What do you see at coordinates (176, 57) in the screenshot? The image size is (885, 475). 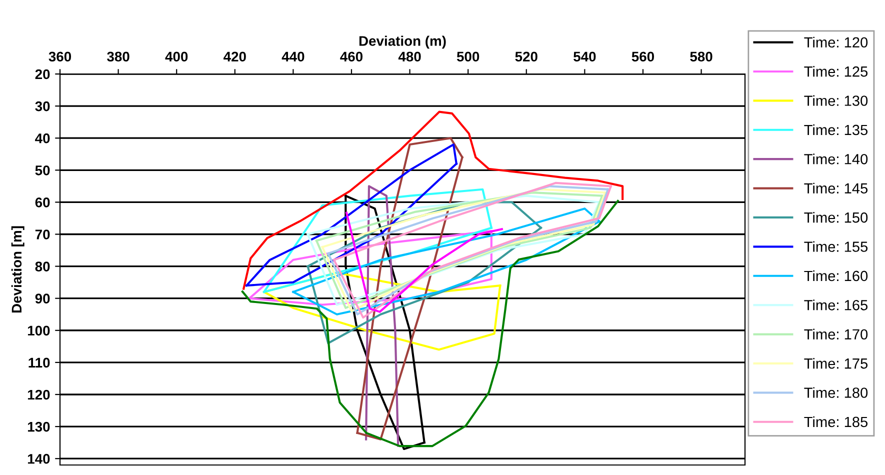 I see `x-tick-label: 400` at bounding box center [176, 57].